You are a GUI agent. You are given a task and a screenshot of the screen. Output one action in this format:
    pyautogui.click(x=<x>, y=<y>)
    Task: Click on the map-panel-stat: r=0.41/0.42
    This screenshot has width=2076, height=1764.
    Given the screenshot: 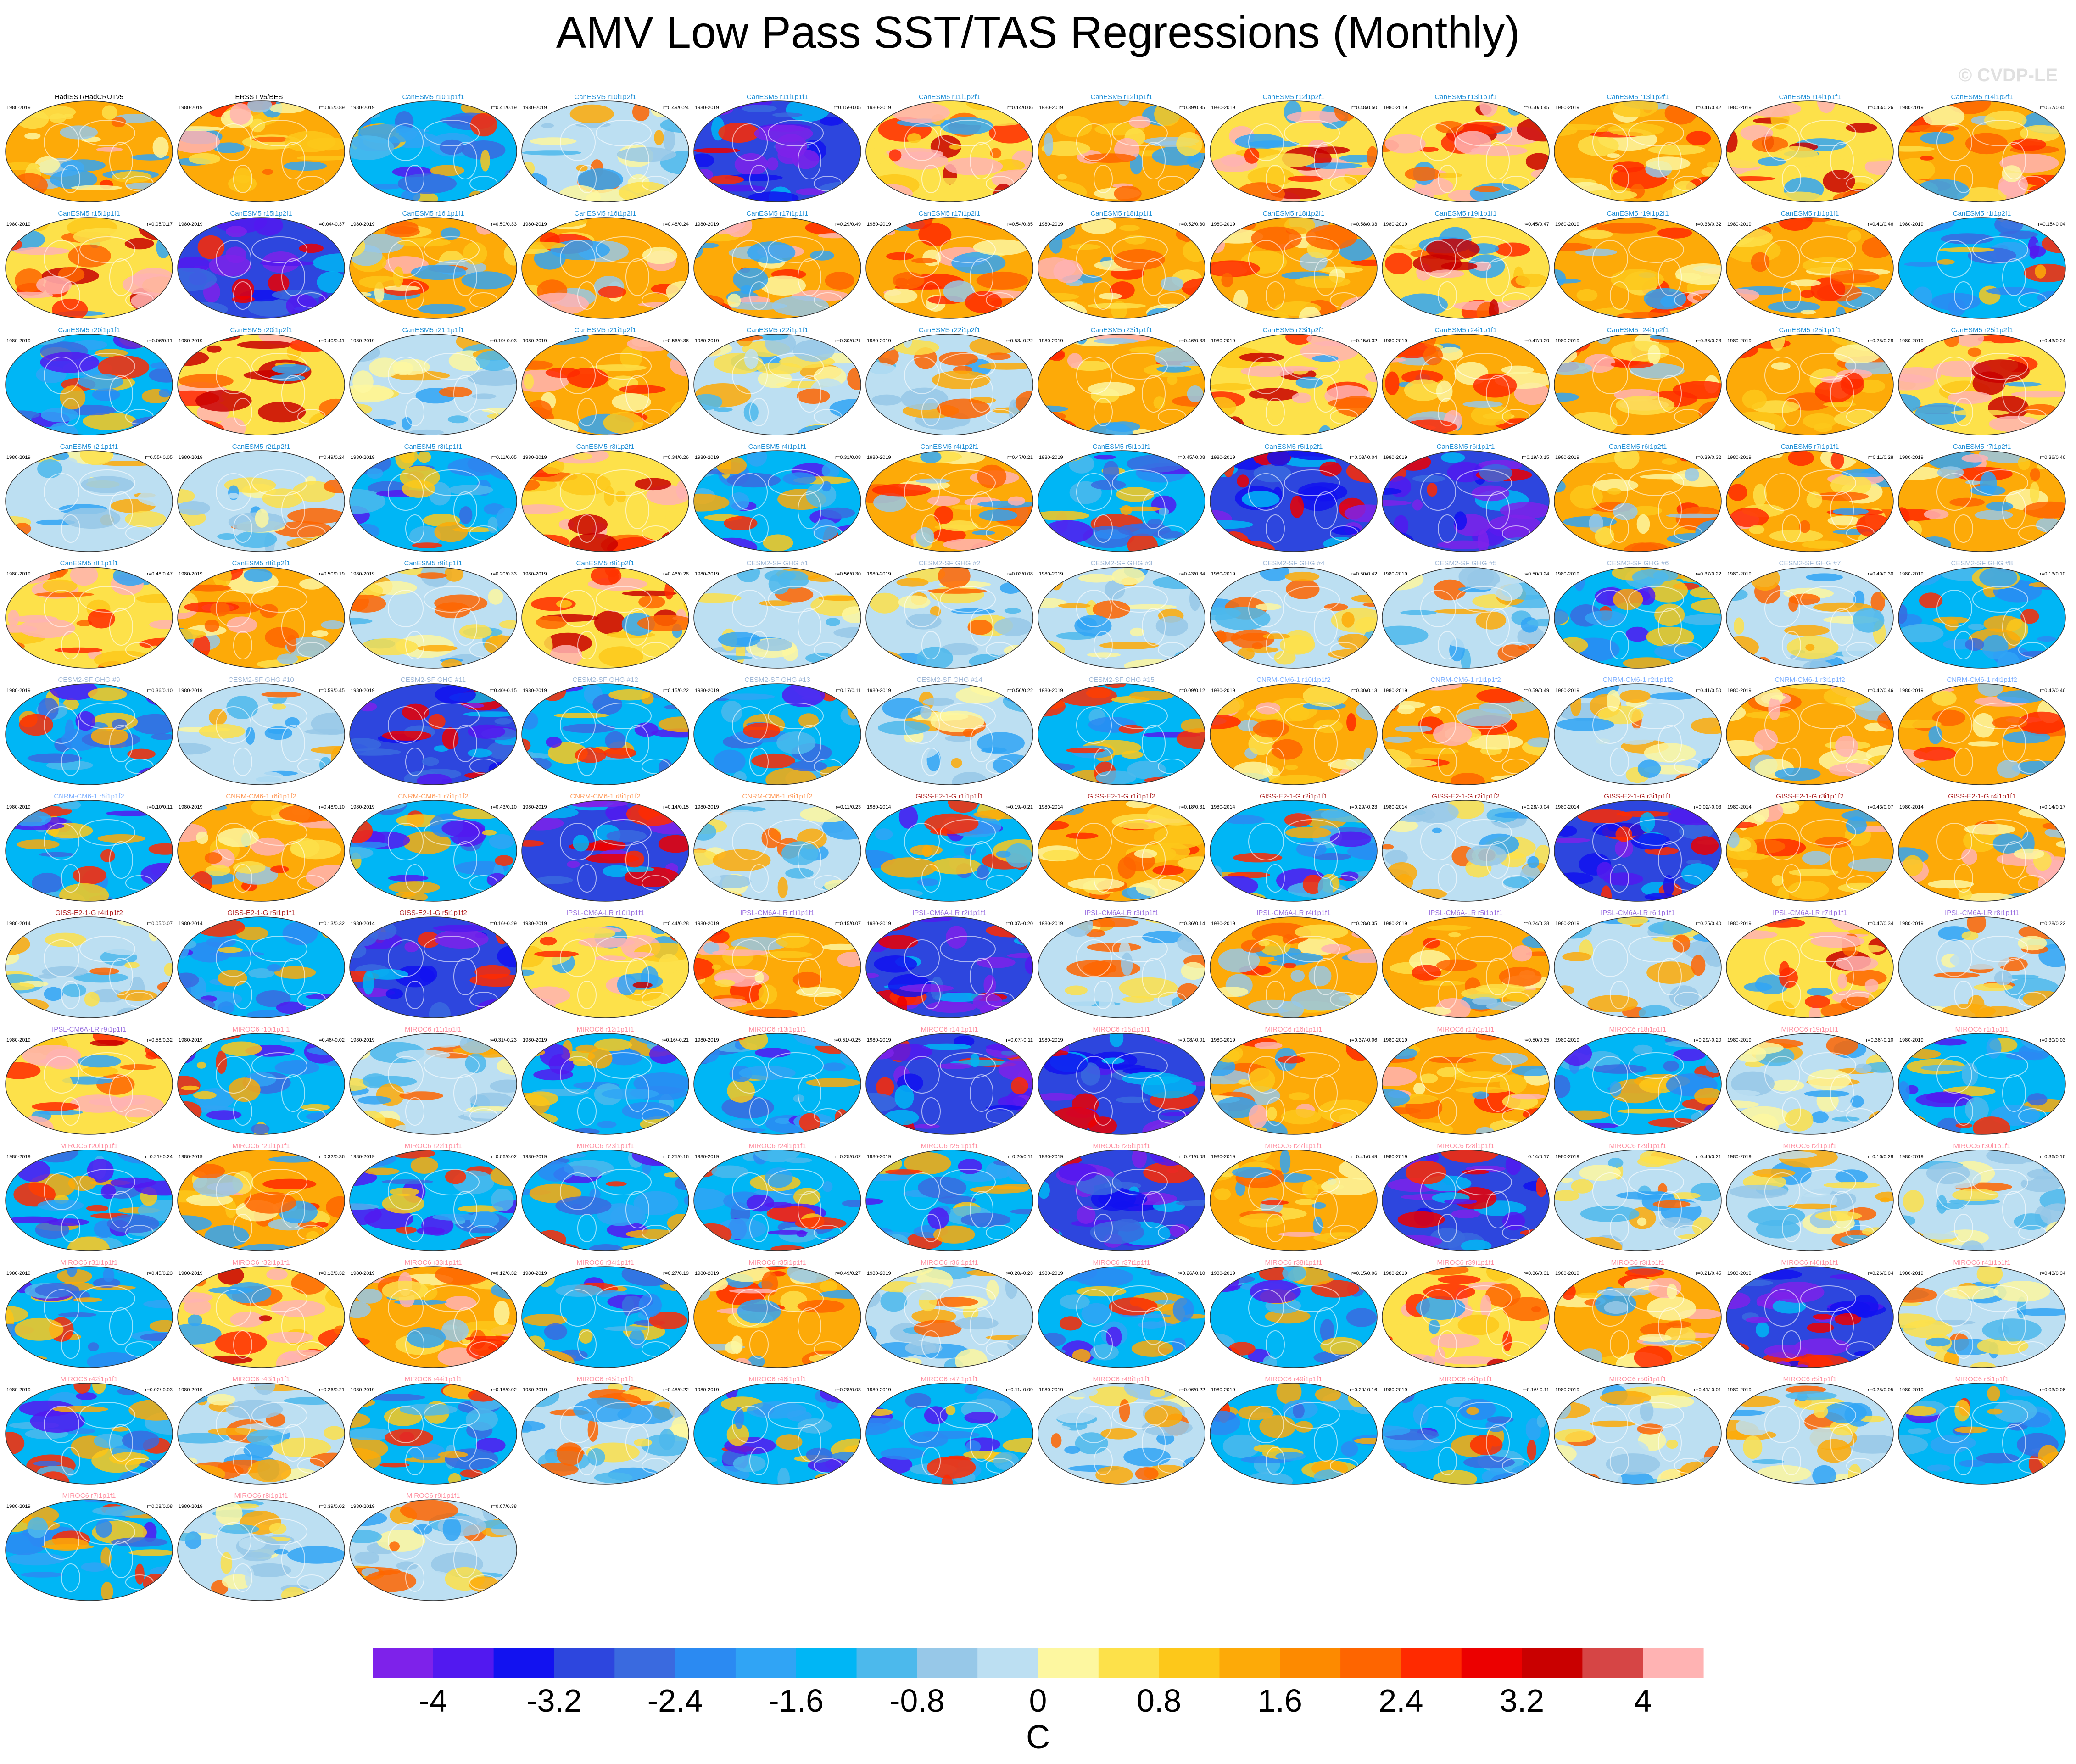 What is the action you would take?
    pyautogui.click(x=1708, y=108)
    